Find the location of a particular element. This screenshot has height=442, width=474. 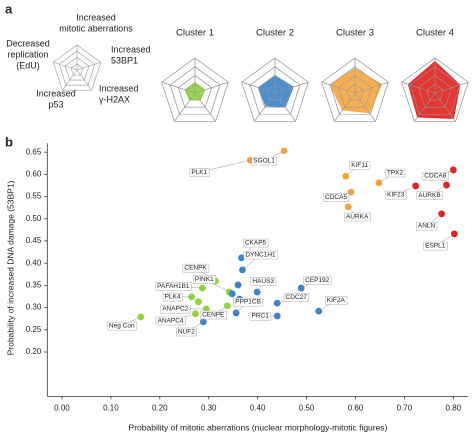

point-label: AURKA is located at coordinates (357, 217).